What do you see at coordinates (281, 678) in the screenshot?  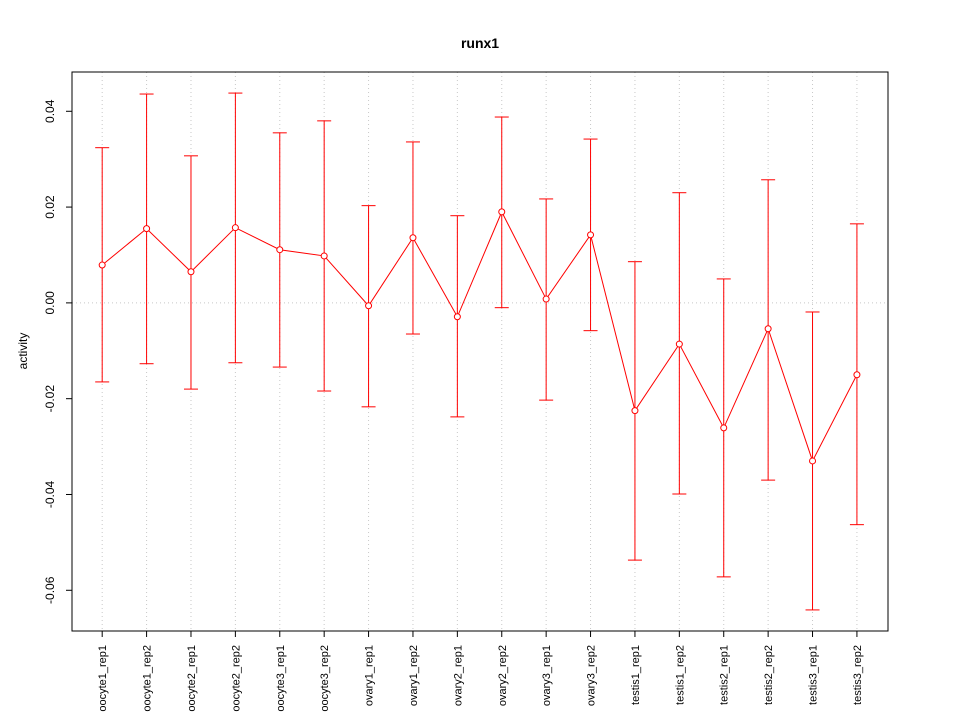 I see `x-tick-label: oocyte3_rep1` at bounding box center [281, 678].